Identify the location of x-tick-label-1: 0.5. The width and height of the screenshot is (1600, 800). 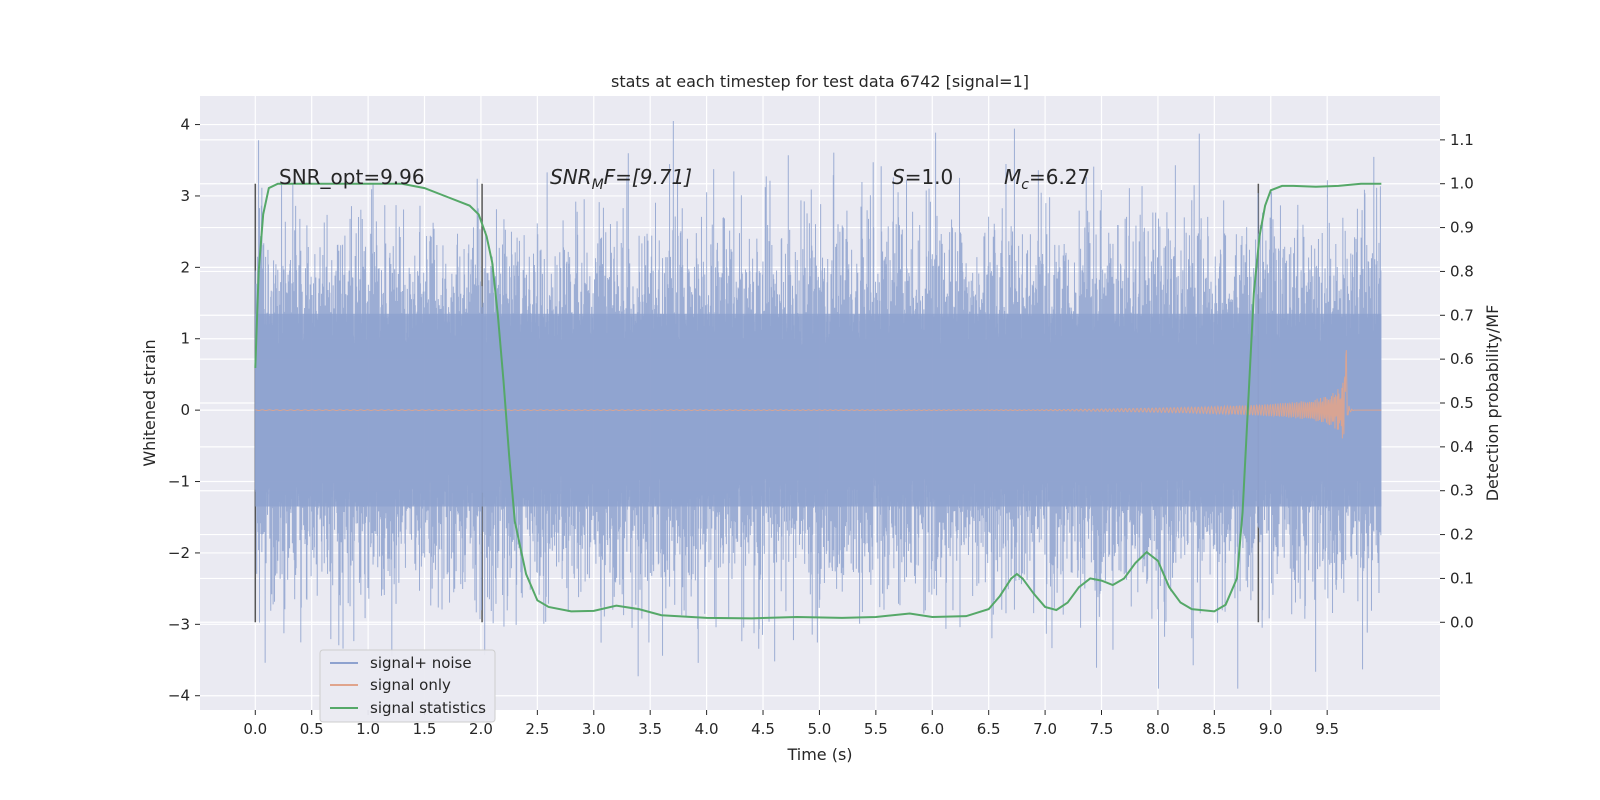
(312, 729).